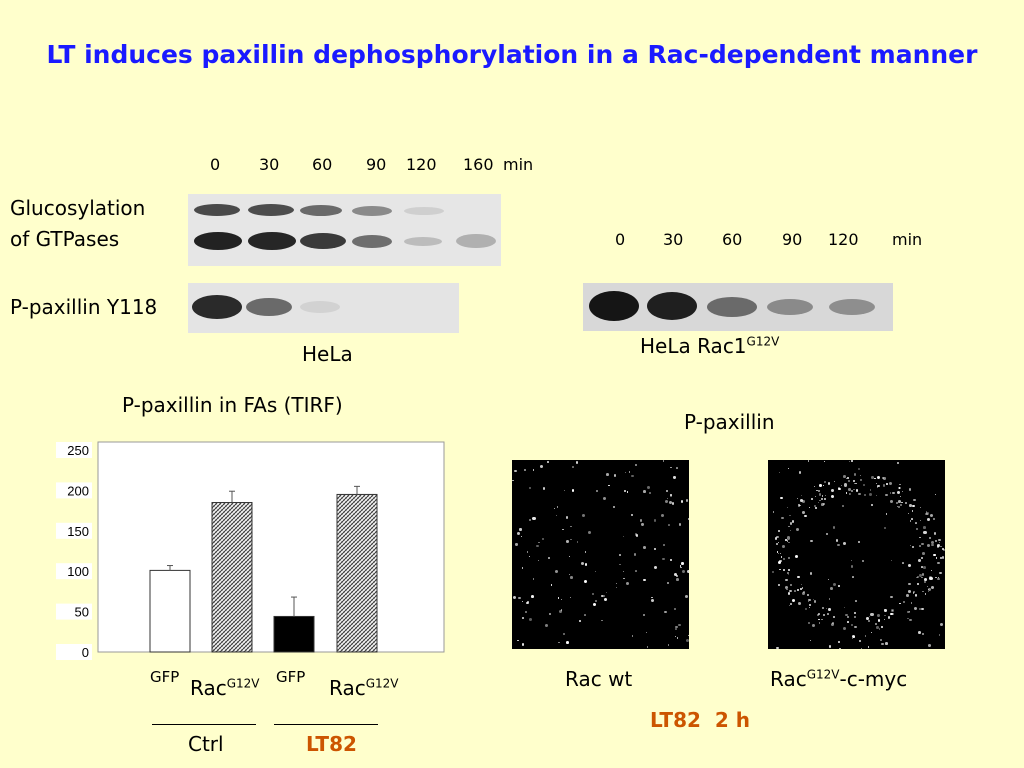 This screenshot has height=768, width=1024. What do you see at coordinates (792, 239) in the screenshot?
I see `right-time-90: 90` at bounding box center [792, 239].